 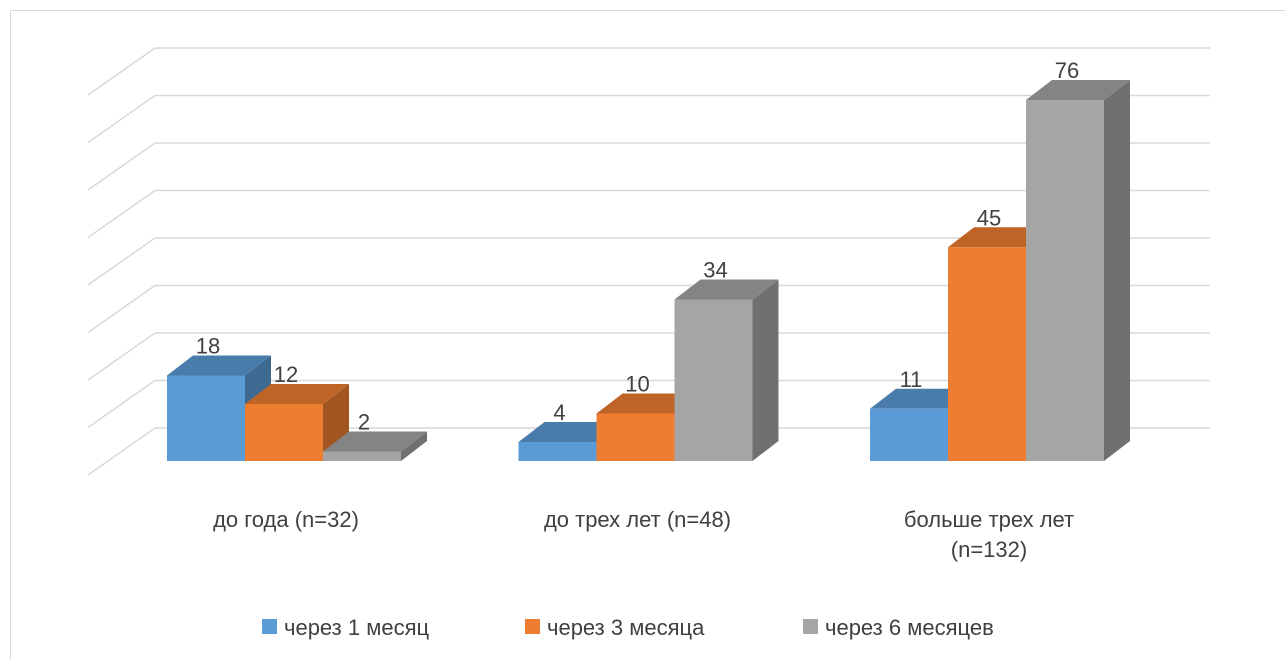 I want to click on legend-label: через 6 месяцев, so click(x=909, y=627).